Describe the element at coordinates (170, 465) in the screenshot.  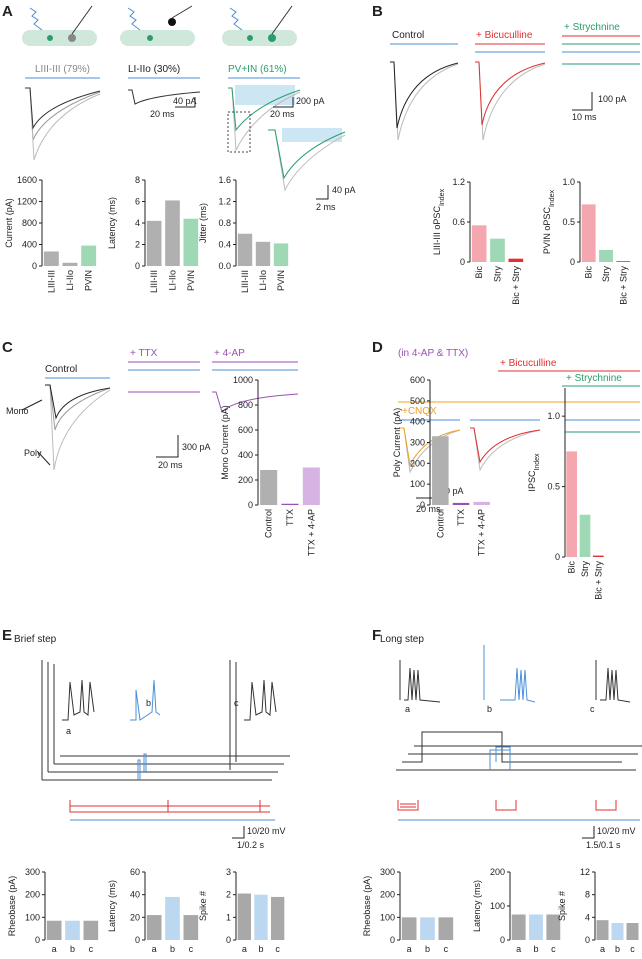
I see `annotation: 20 ms` at that location.